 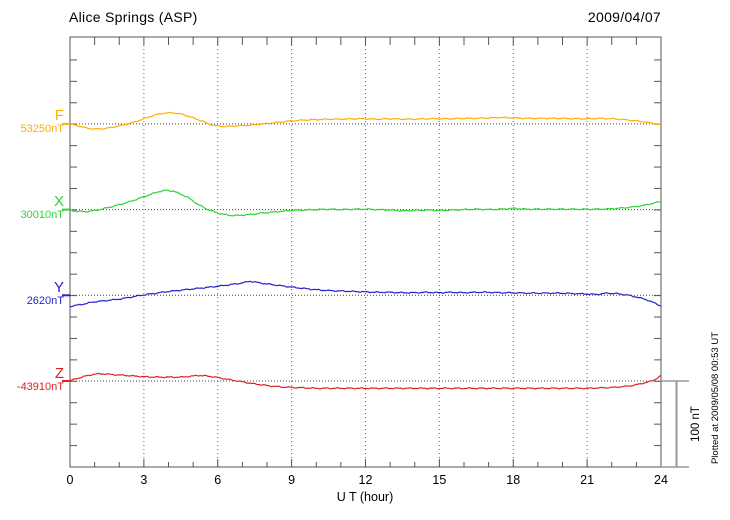 I want to click on channel-baseline-value-Z: -43910nT, so click(x=40, y=386).